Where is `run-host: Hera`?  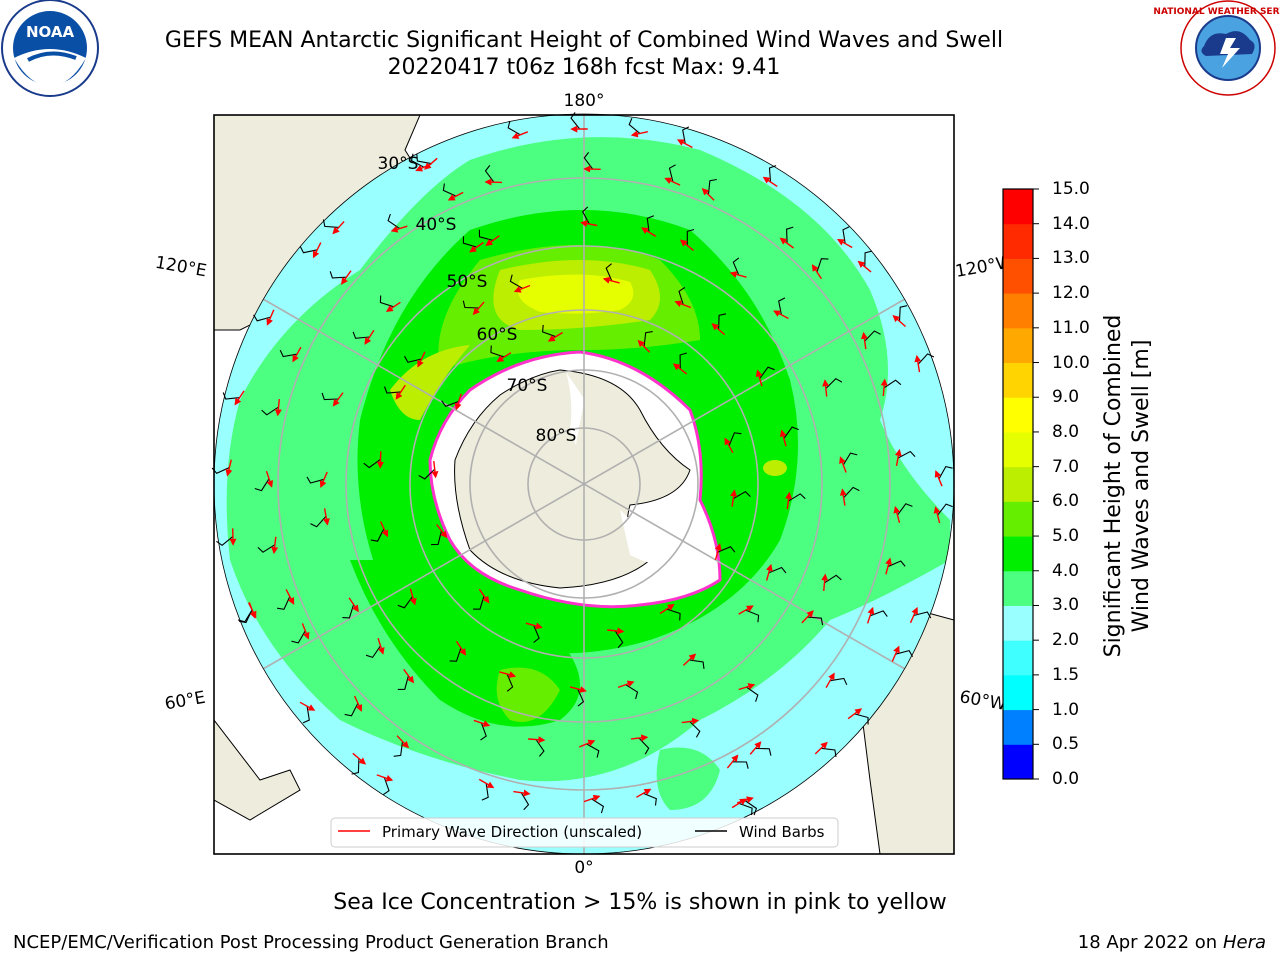 run-host: Hera is located at coordinates (1244, 942).